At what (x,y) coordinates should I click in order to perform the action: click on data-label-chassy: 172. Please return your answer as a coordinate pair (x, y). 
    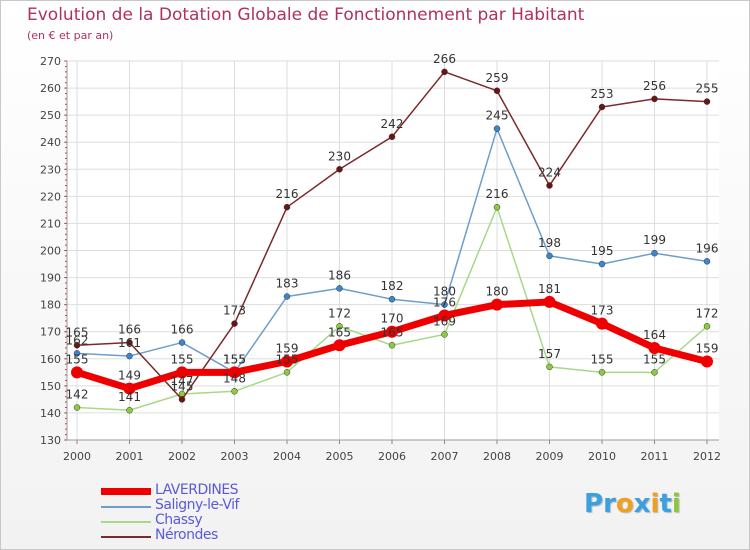
    Looking at the image, I should click on (707, 313).